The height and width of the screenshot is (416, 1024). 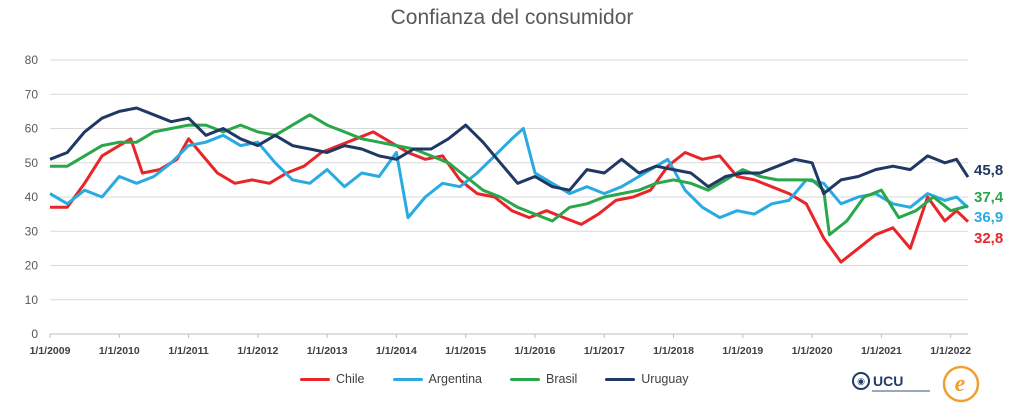 I want to click on x-tick-label: 1/1/2022, so click(x=950, y=351).